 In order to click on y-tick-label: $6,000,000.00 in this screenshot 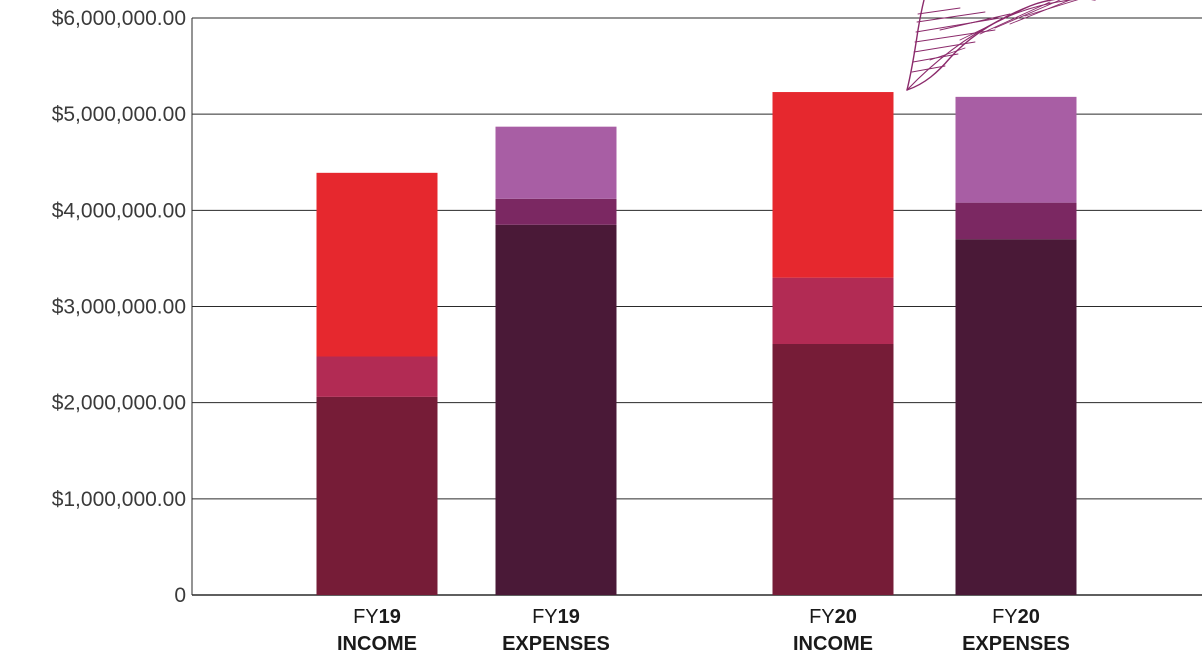, I will do `click(119, 18)`.